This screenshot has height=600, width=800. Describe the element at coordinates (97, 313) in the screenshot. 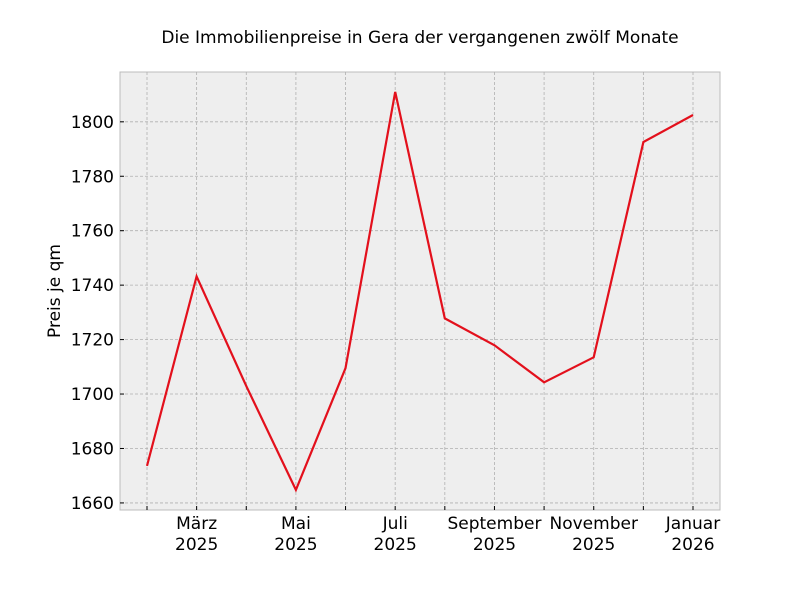

I see `y-axis: 1660 1680 1700 1720 1740 1760 1780 1800` at that location.